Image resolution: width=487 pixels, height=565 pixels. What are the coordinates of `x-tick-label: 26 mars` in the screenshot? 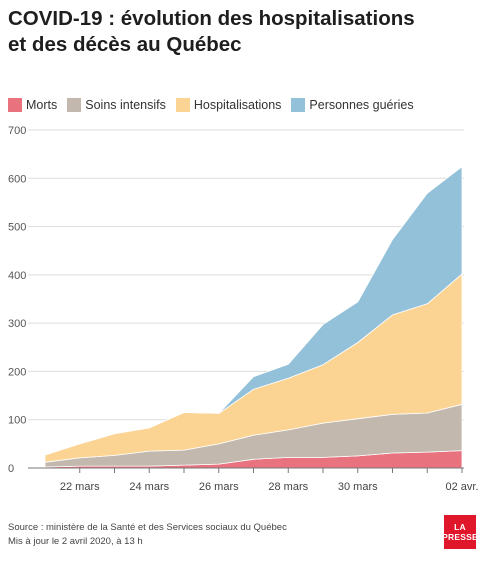 It's located at (219, 487).